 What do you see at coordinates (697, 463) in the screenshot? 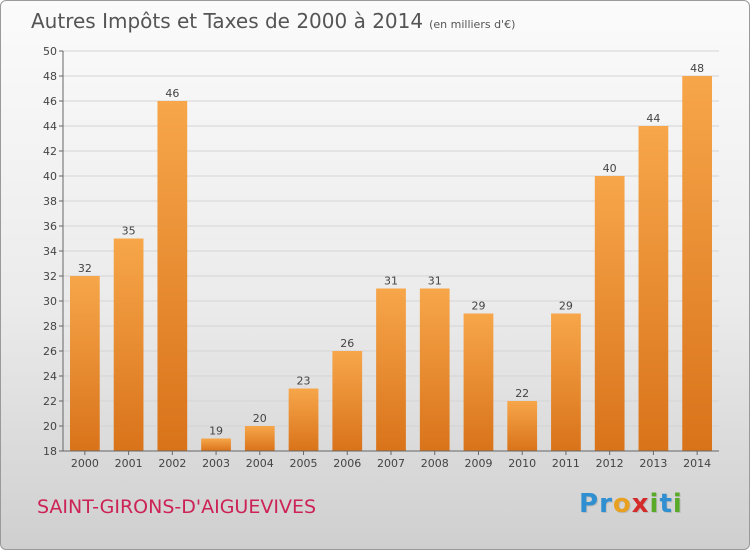
I see `x-tick-label: 2014` at bounding box center [697, 463].